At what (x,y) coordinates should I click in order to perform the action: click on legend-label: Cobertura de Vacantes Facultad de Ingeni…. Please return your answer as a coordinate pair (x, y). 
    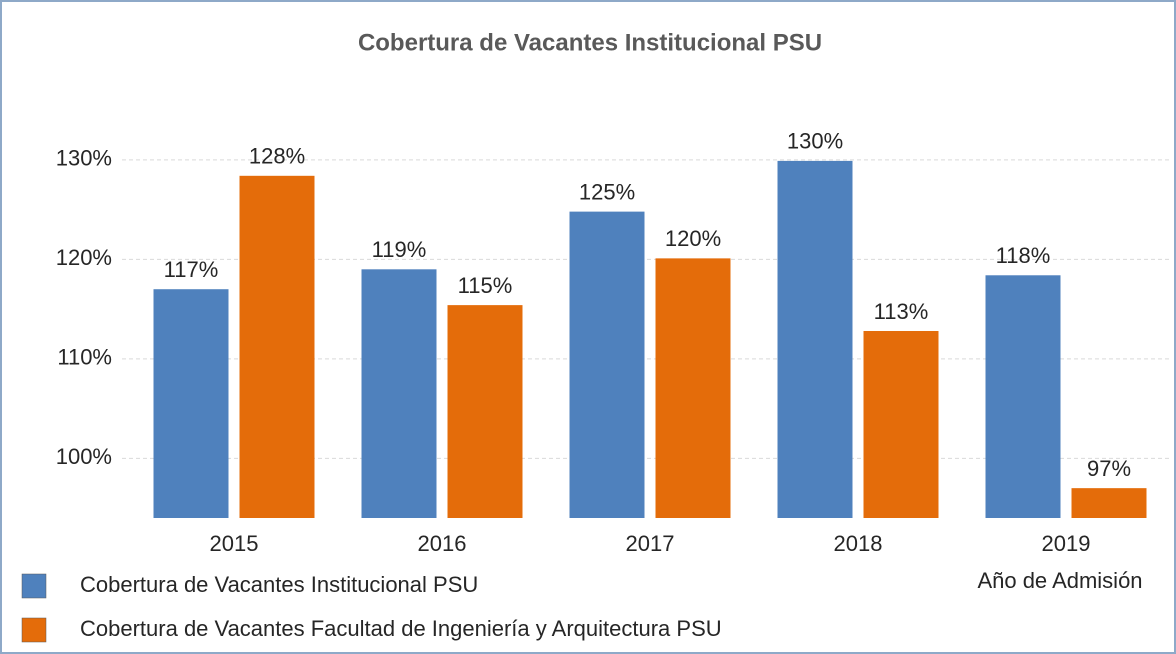
    Looking at the image, I should click on (401, 628).